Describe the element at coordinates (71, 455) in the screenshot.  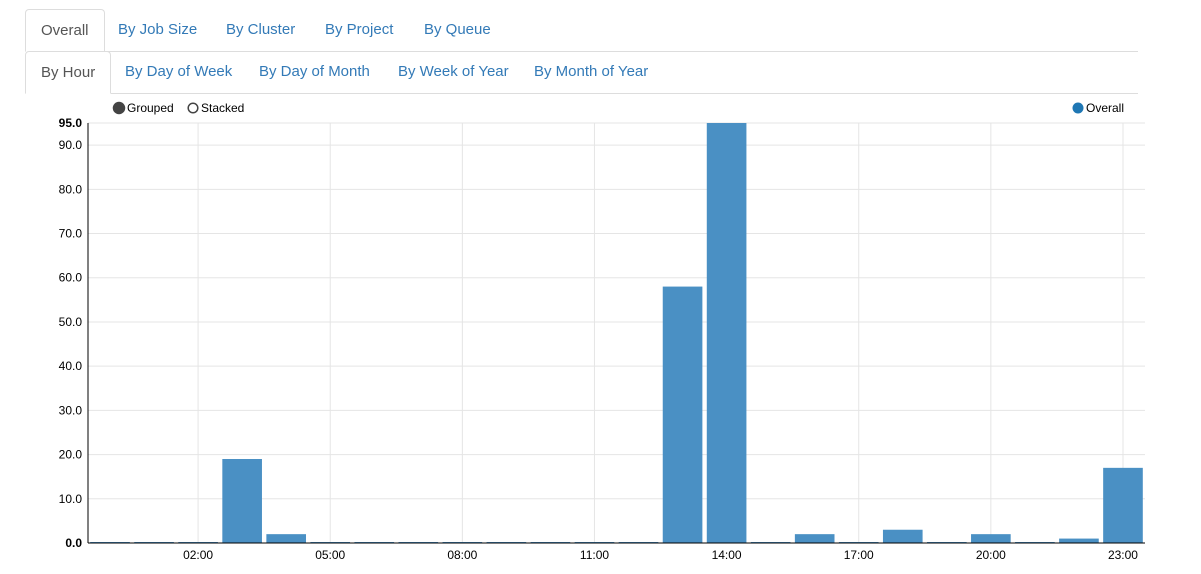
I see `y-tick-label: 20.0` at that location.